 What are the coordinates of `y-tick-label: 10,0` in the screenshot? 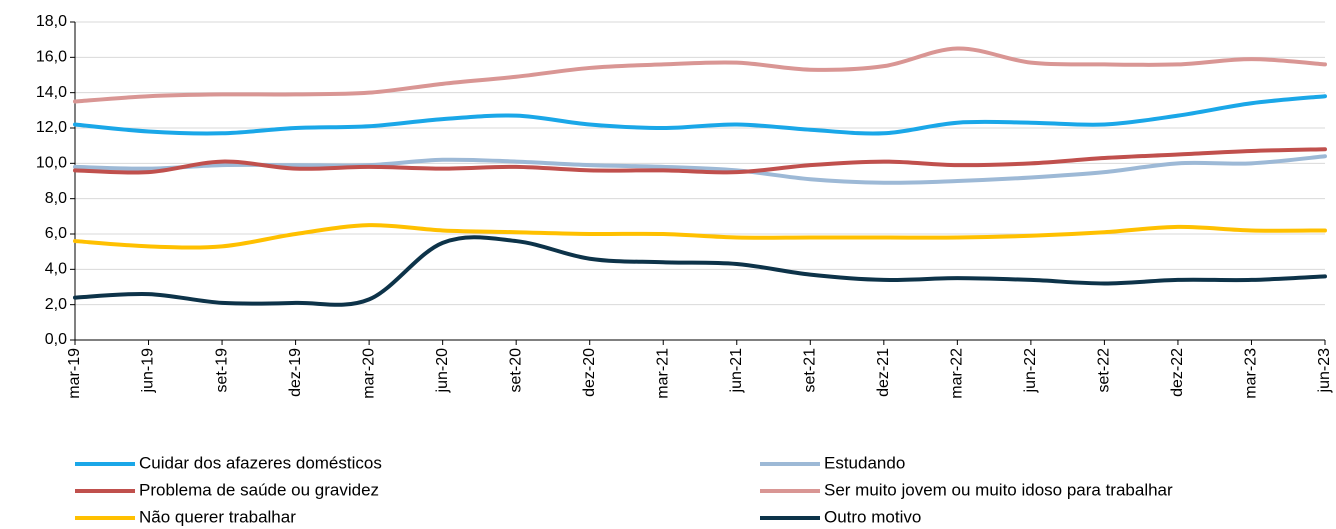 It's located at (51, 163).